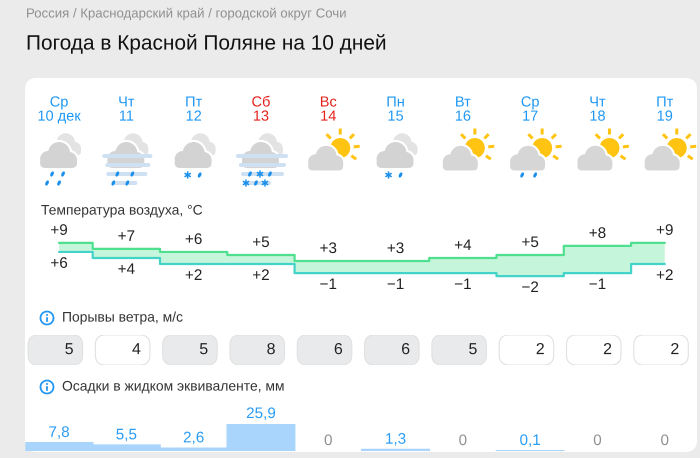 This screenshot has height=458, width=700. I want to click on data-label: 1,3, so click(396, 439).